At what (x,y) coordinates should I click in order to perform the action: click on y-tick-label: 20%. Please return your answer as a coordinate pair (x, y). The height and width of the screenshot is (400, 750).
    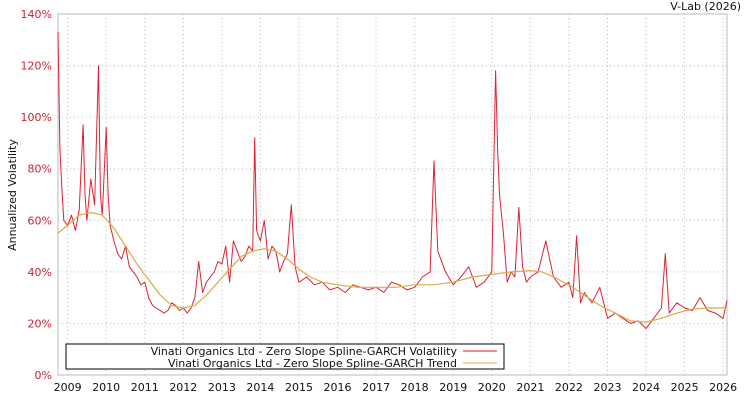
    Looking at the image, I should click on (40, 323).